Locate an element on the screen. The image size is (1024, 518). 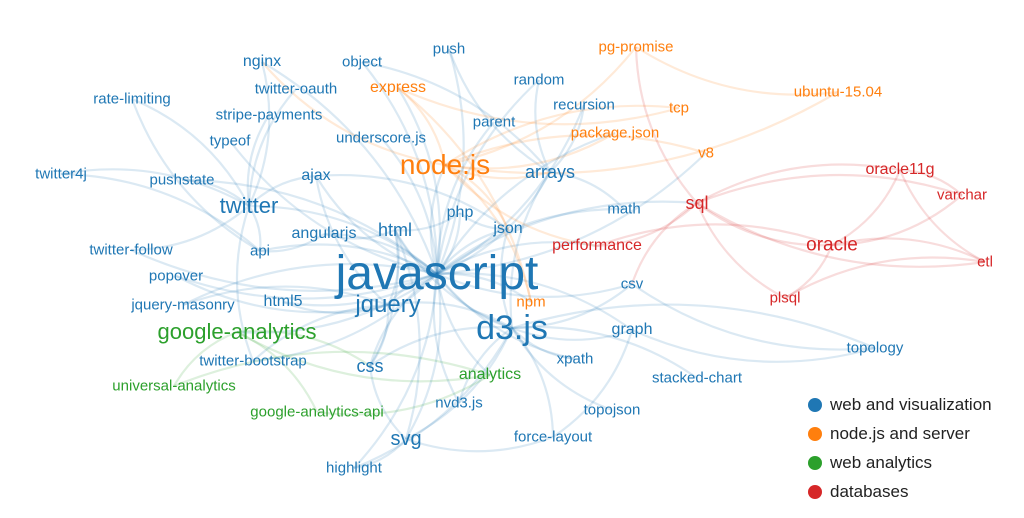
node-twitter: twitter is located at coordinates (249, 205).